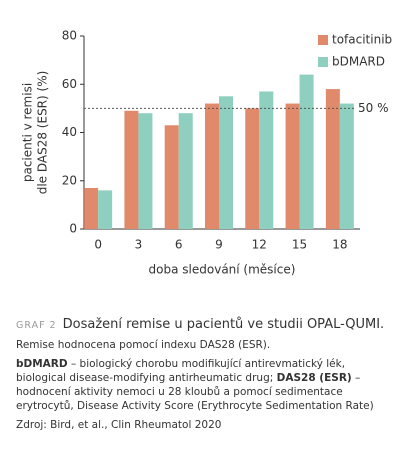  What do you see at coordinates (314, 378) in the screenshot?
I see `term: DAS28 (ESR)` at bounding box center [314, 378].